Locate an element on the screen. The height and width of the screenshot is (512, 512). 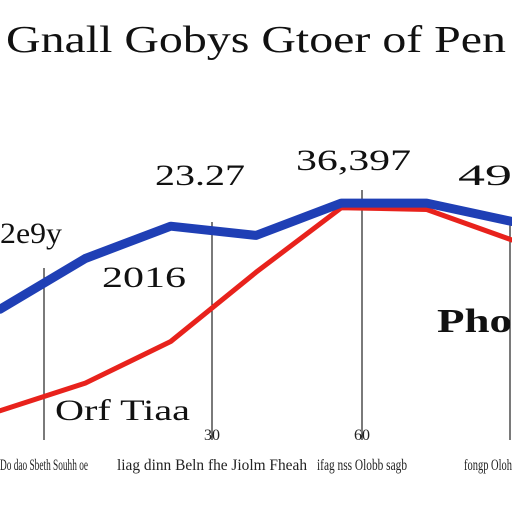
x-tick-label-4: fongp Oloh is located at coordinates (488, 465).